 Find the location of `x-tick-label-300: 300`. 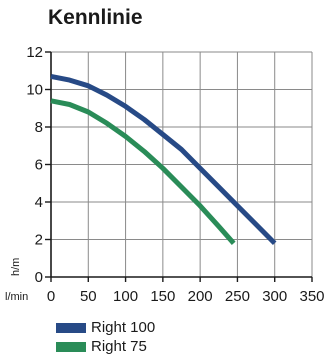

x-tick-label-300: 300 is located at coordinates (274, 296).